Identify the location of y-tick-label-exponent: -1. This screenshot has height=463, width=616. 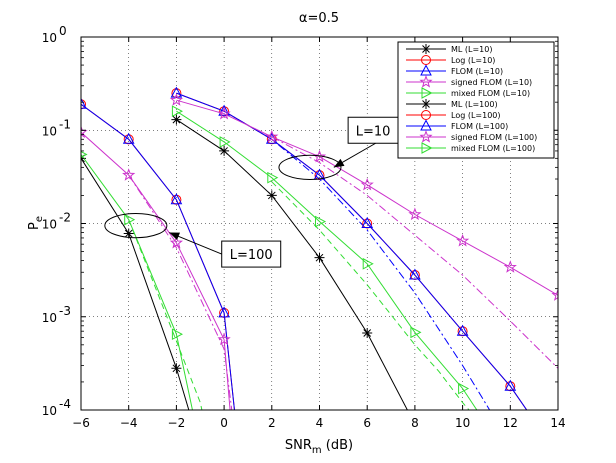
(65, 124).